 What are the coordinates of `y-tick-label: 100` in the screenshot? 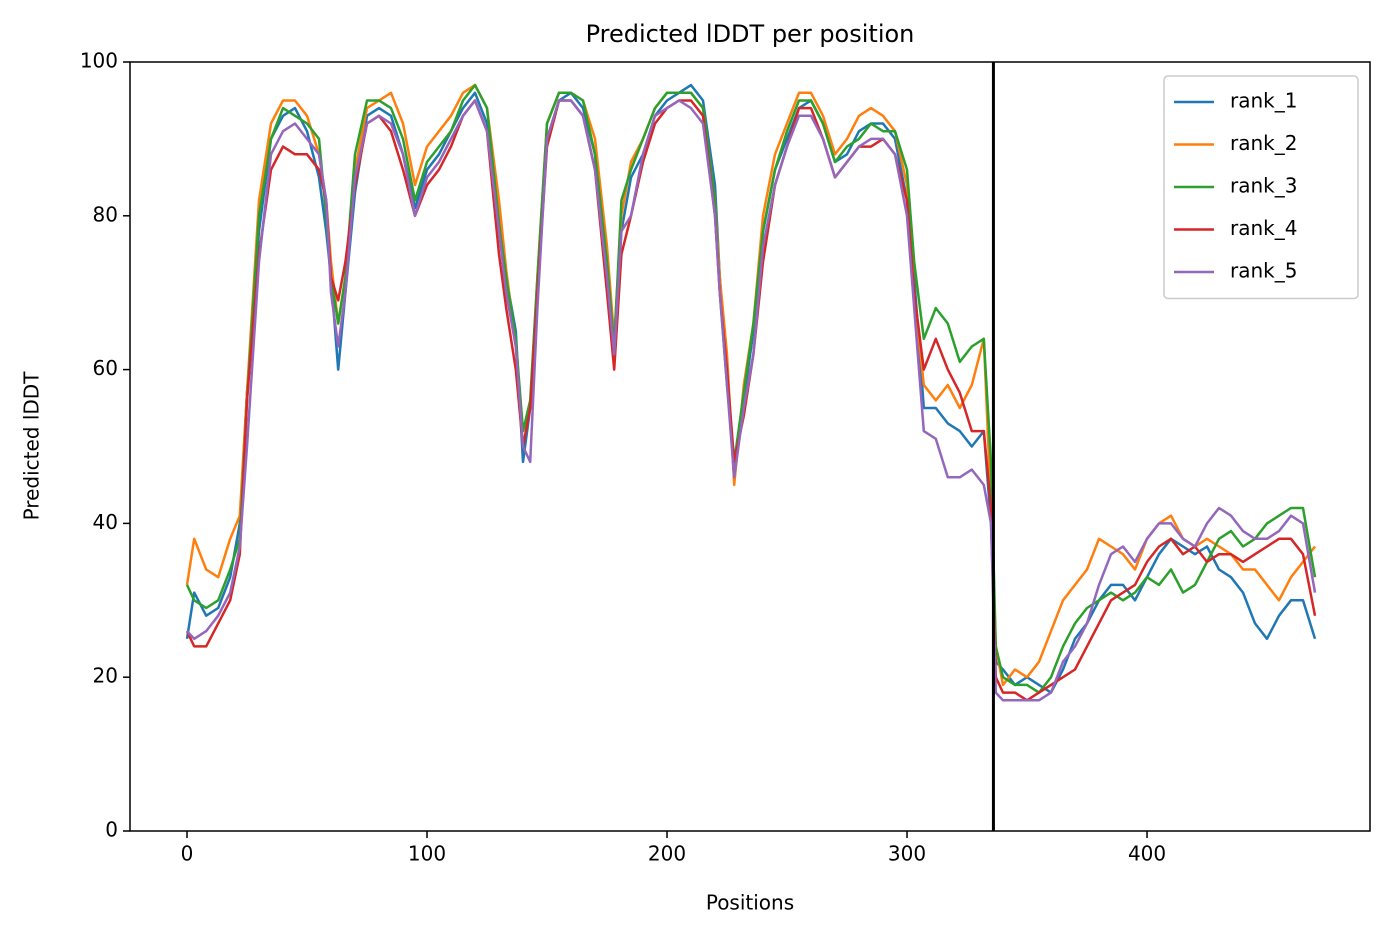 It's located at (99, 61).